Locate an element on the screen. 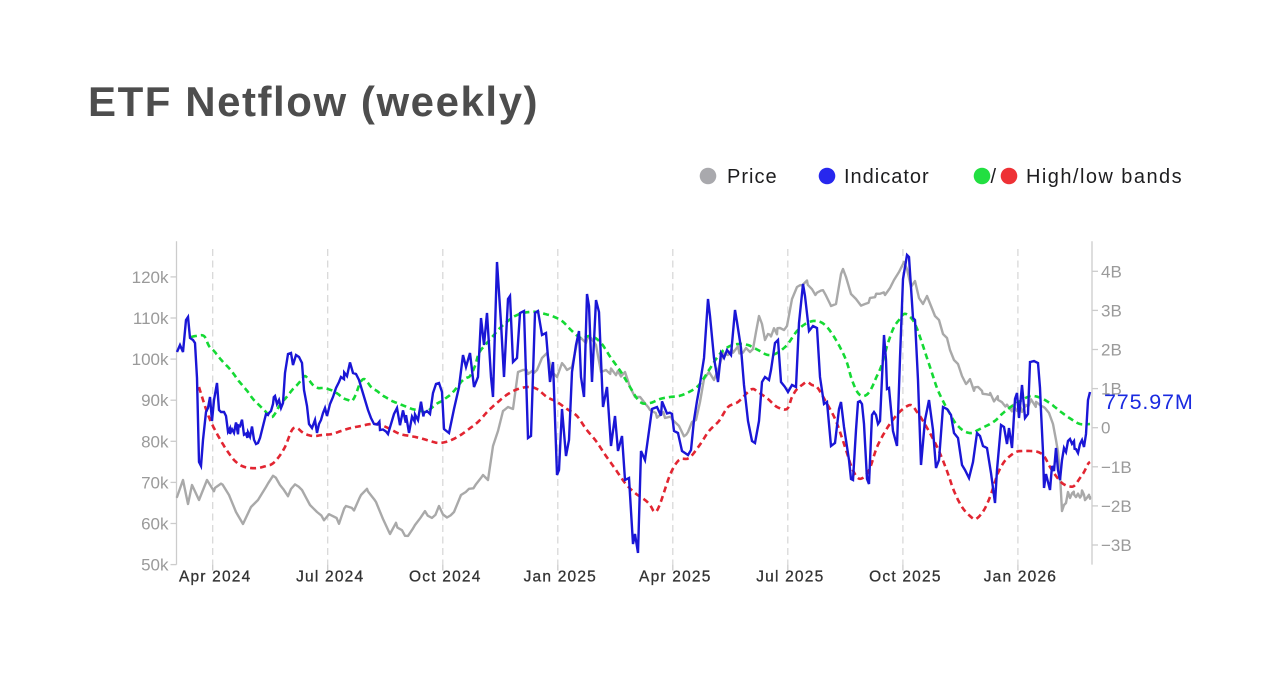 This screenshot has width=1280, height=694. svg-text: Price is located at coordinates (752, 177).